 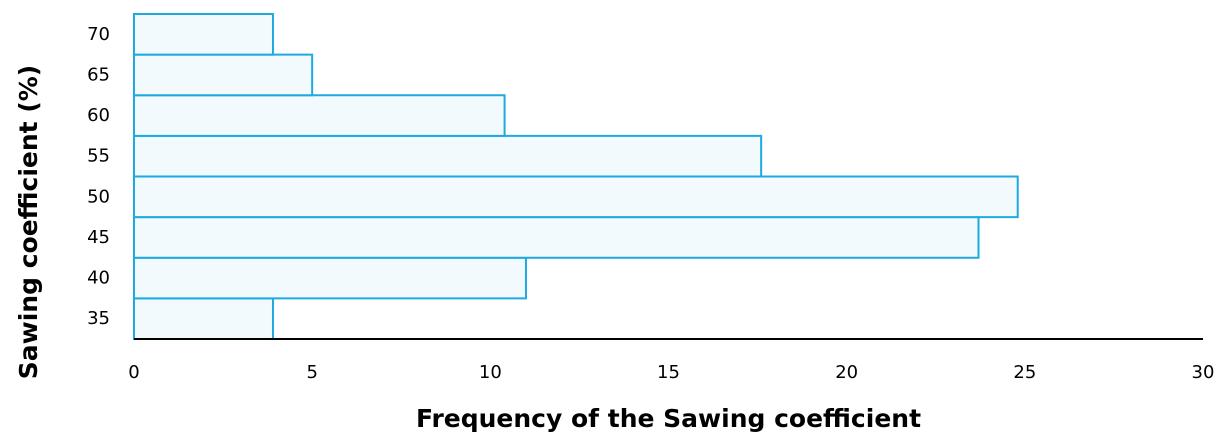 What do you see at coordinates (133, 372) in the screenshot?
I see `x-tick-label: 0` at bounding box center [133, 372].